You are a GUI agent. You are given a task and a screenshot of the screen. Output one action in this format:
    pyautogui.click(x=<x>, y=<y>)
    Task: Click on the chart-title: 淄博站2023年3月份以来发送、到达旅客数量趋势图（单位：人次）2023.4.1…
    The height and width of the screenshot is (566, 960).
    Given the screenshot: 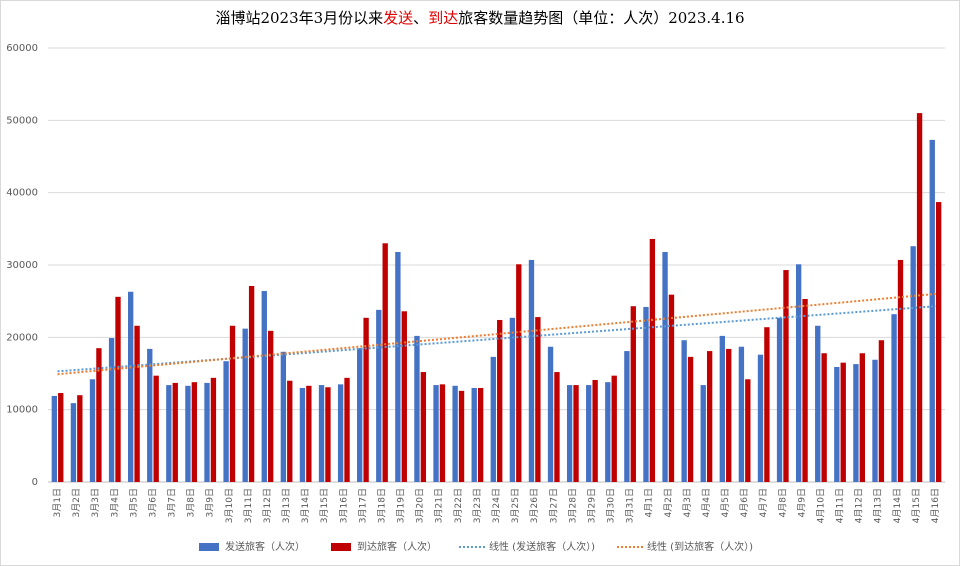 What is the action you would take?
    pyautogui.click(x=479, y=18)
    